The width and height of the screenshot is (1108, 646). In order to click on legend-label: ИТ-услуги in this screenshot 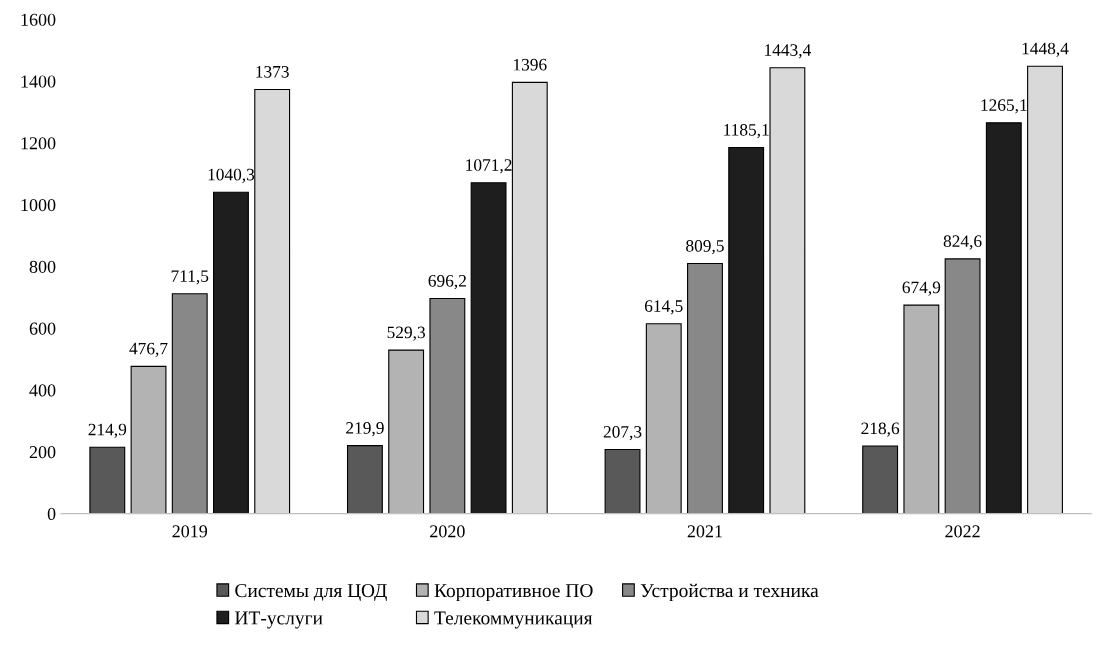, I will do `click(279, 620)`.